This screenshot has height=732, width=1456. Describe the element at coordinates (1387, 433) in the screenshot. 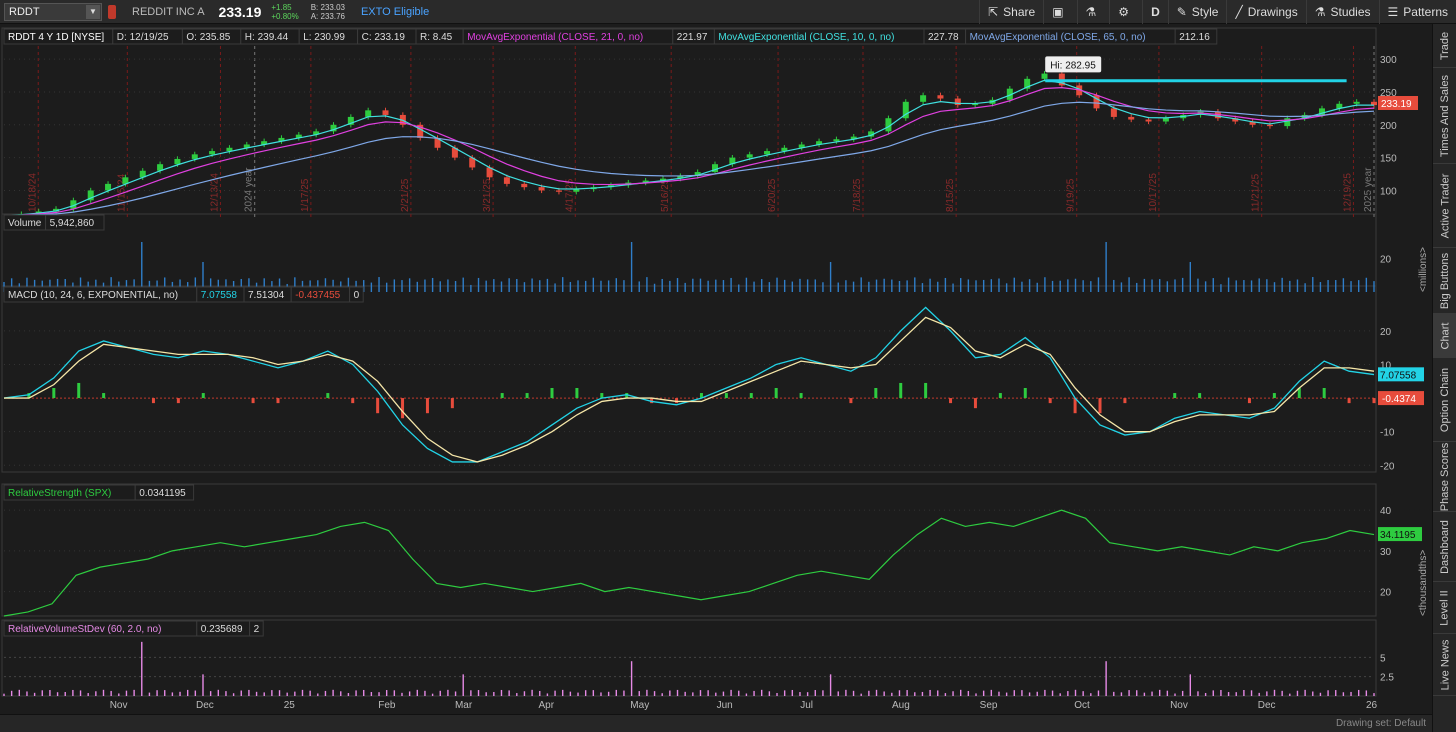

I see `macd-tick-label: -10` at that location.